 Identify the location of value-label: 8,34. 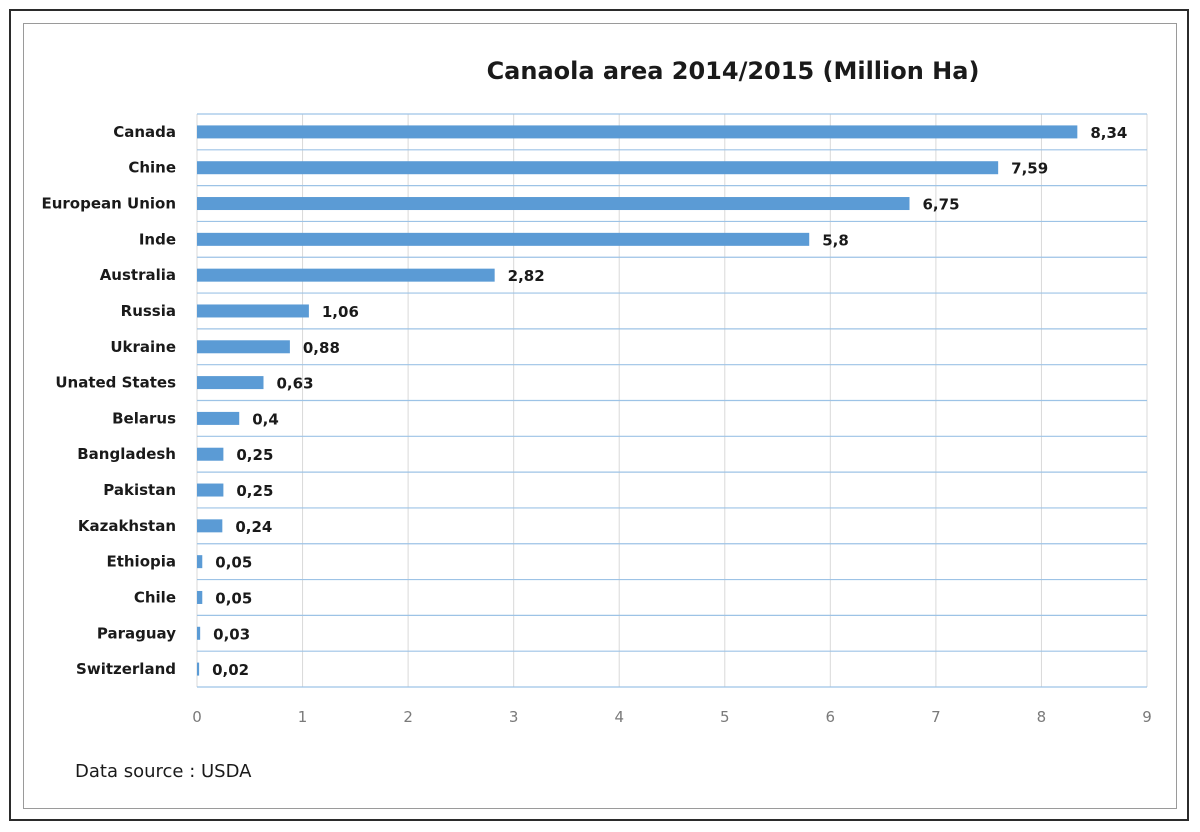
(1108, 133).